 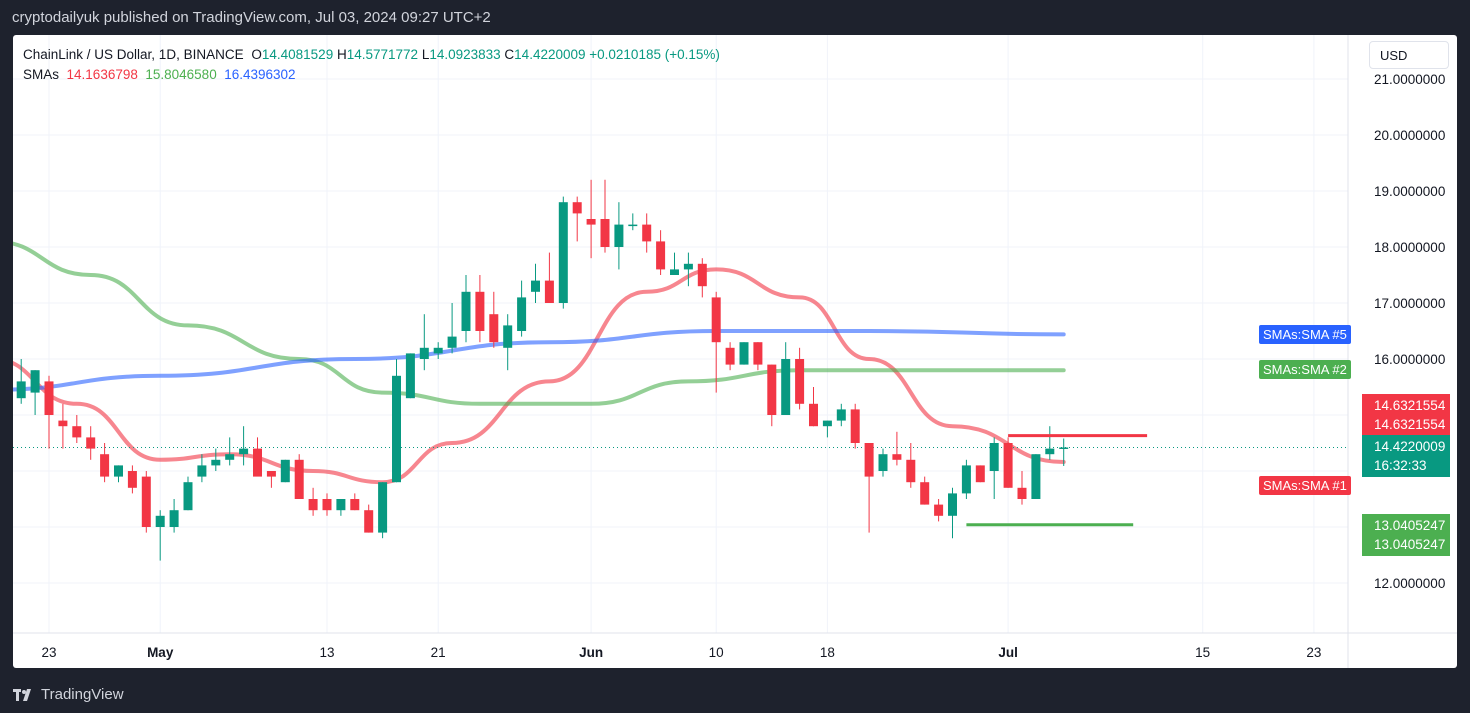 What do you see at coordinates (133, 54) in the screenshot?
I see `symbol-label: ChainLink / US Dollar, 1D, BINANCE` at bounding box center [133, 54].